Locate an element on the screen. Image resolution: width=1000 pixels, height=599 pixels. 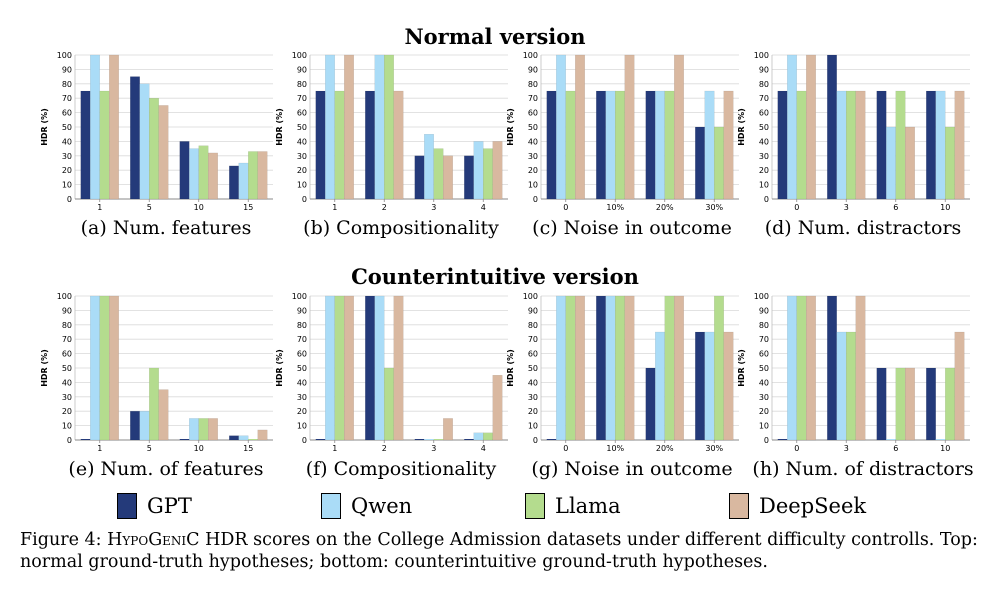
x-tick-label: 1 is located at coordinates (99, 207).